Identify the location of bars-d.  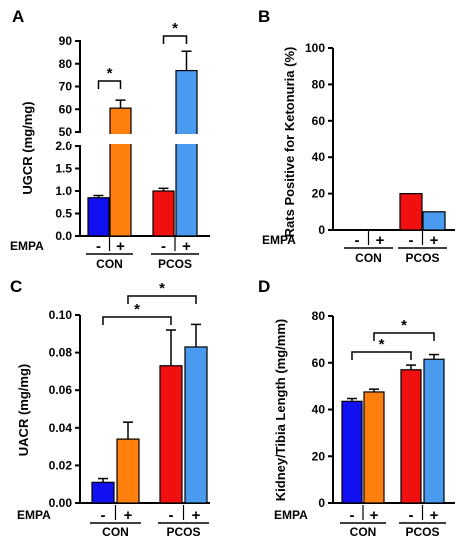
(393, 428).